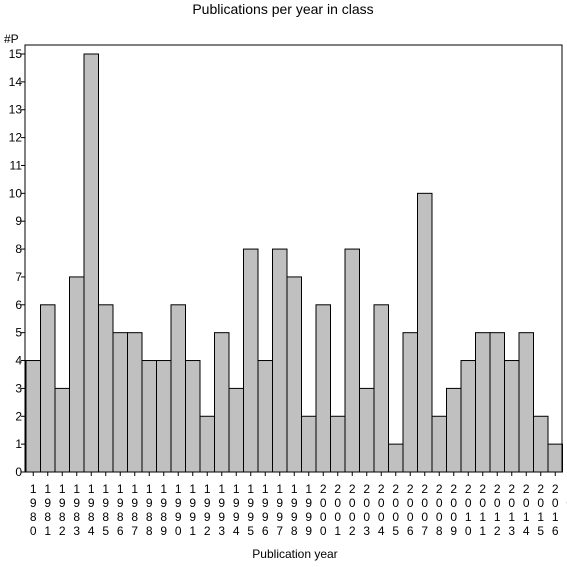 The height and width of the screenshot is (567, 567). I want to click on y-tick-label: 5, so click(18, 333).